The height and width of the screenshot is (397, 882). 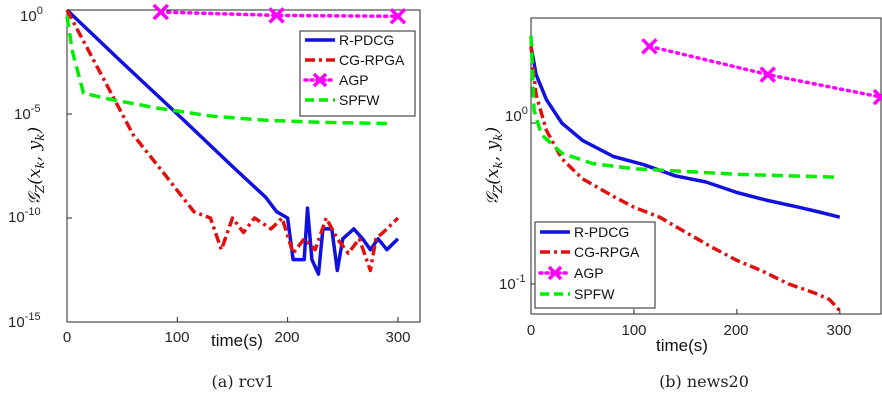 What do you see at coordinates (589, 273) in the screenshot?
I see `legend-label-news20-agp: AGP` at bounding box center [589, 273].